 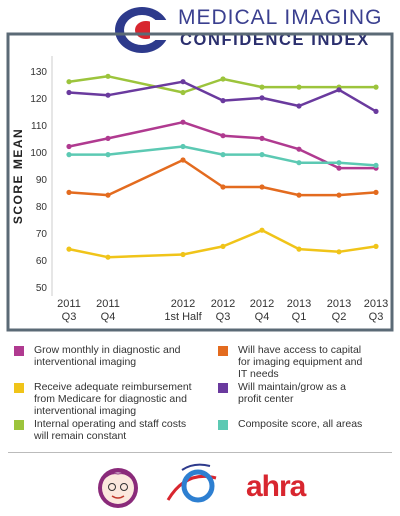 I want to click on y-tick-label: 50, so click(x=42, y=288).